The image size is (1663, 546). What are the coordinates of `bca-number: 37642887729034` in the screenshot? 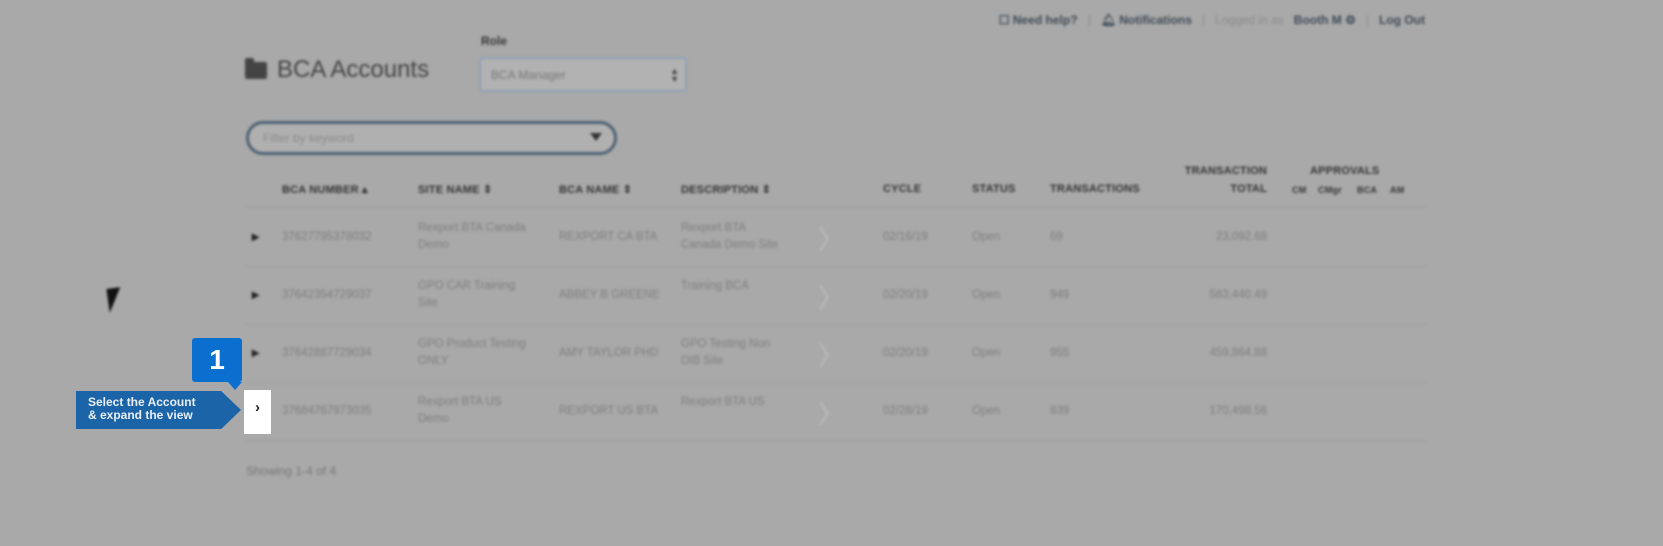 It's located at (327, 353).